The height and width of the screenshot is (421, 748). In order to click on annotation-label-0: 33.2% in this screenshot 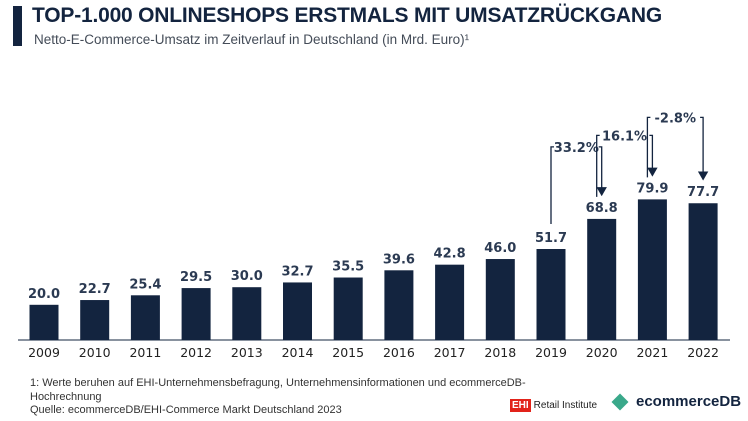, I will do `click(576, 148)`.